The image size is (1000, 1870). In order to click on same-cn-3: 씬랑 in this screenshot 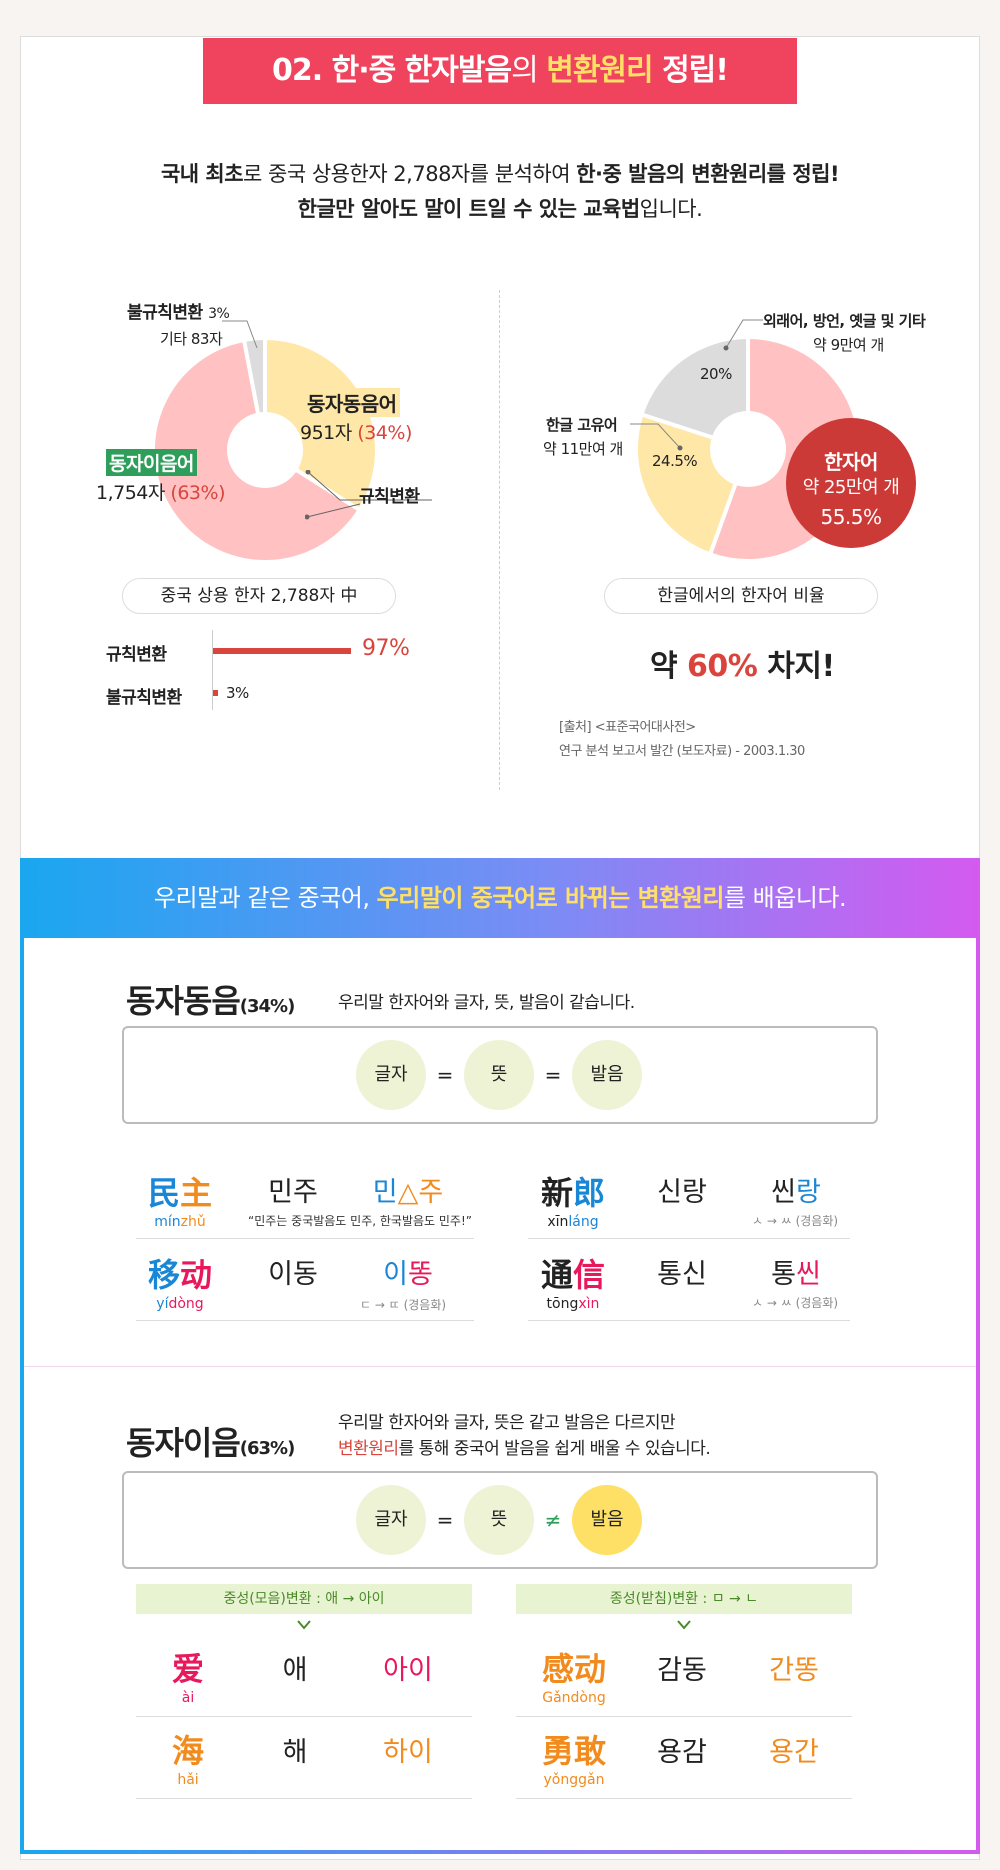, I will do `click(796, 1192)`.